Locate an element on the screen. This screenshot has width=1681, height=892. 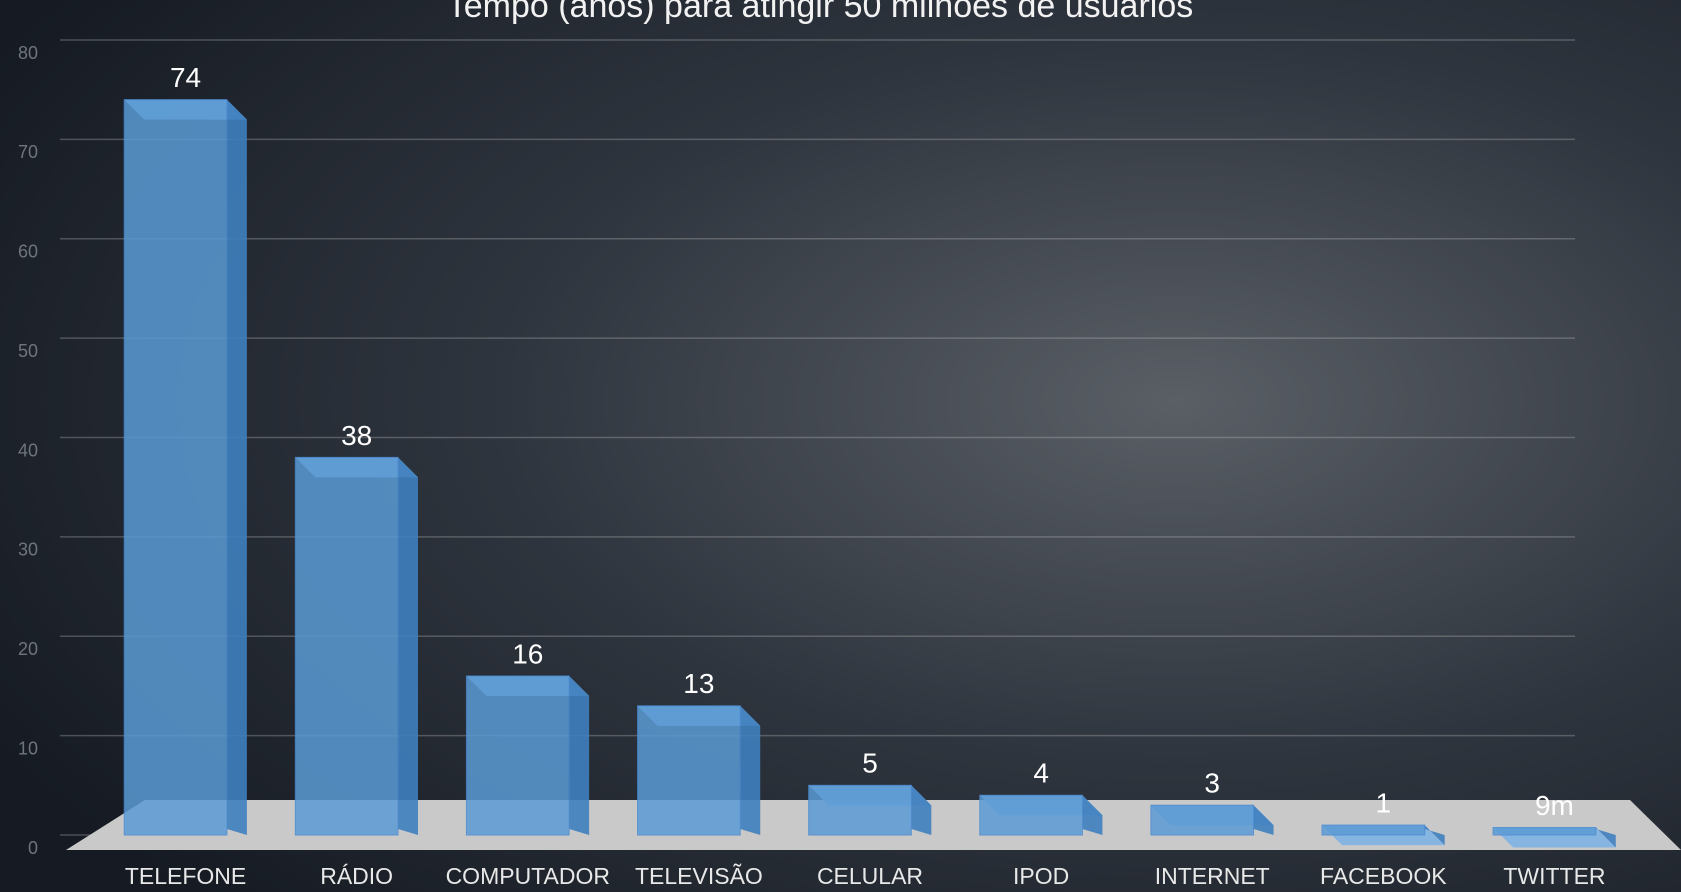
x-tick-label: TELEFONE is located at coordinates (185, 876).